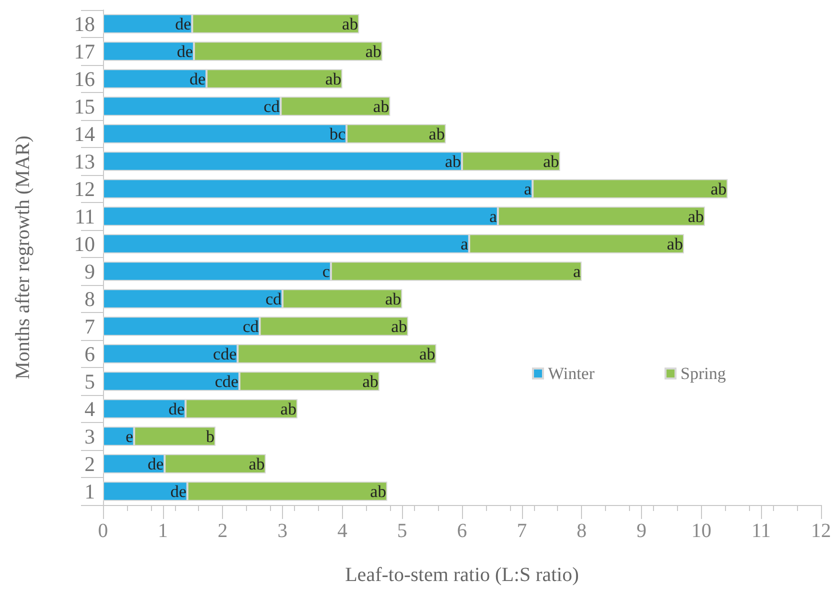 This screenshot has height=592, width=834. Describe the element at coordinates (89, 298) in the screenshot. I see `y-tick-label: 8` at that location.